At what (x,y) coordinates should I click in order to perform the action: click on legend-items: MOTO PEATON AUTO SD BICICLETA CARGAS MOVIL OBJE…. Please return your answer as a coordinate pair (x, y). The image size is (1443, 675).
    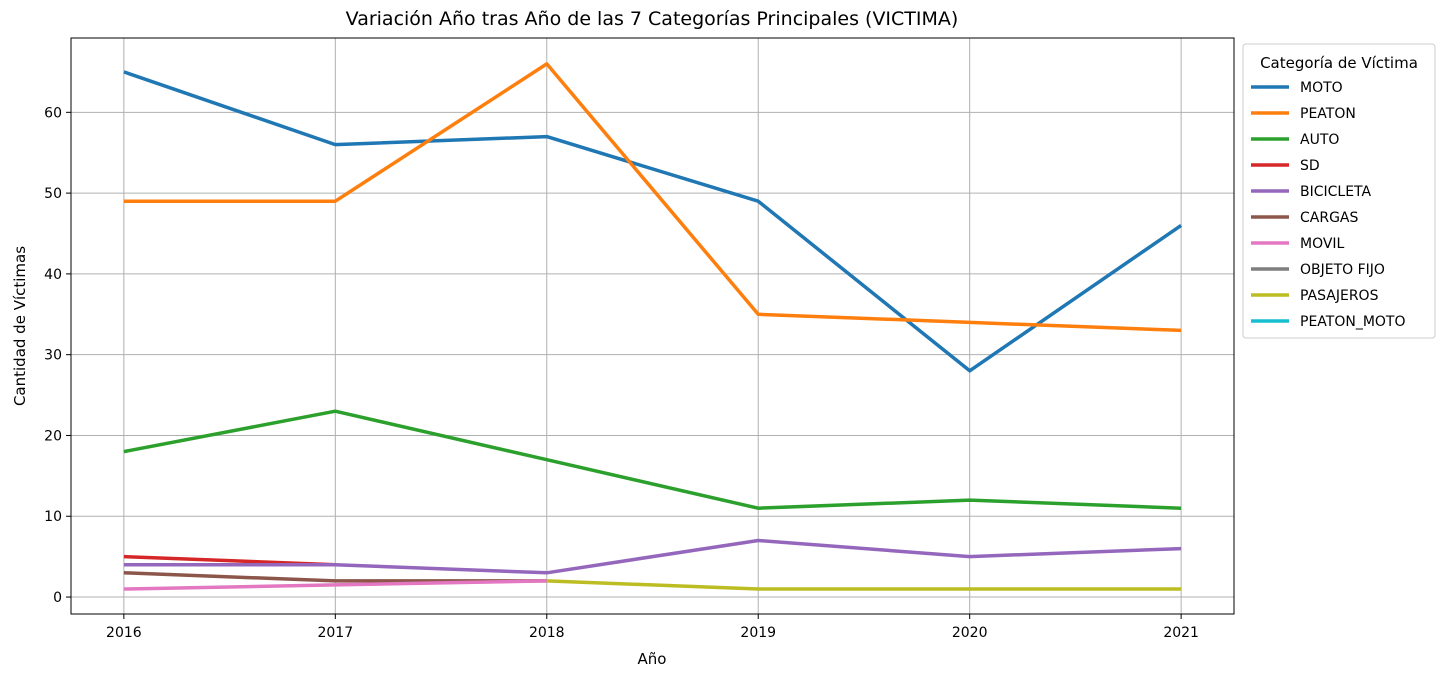
    Looking at the image, I should click on (1328, 205).